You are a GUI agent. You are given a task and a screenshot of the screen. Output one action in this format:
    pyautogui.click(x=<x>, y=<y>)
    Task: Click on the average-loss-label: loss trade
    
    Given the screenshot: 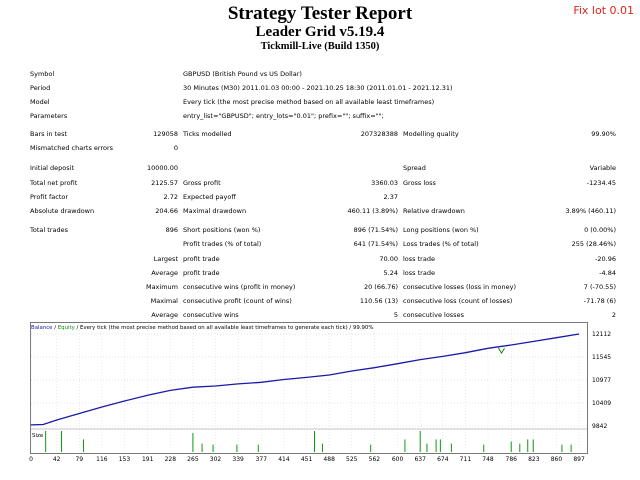 What is the action you would take?
    pyautogui.click(x=419, y=273)
    